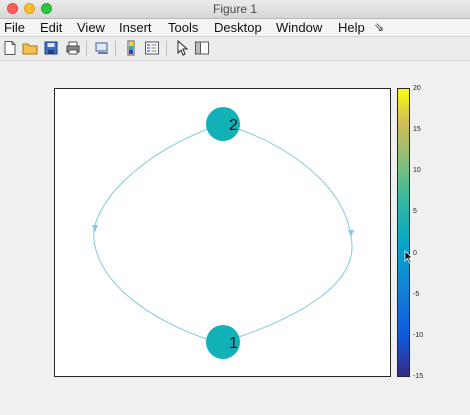 The height and width of the screenshot is (415, 470). I want to click on menu-desktop: Desktop, so click(238, 27).